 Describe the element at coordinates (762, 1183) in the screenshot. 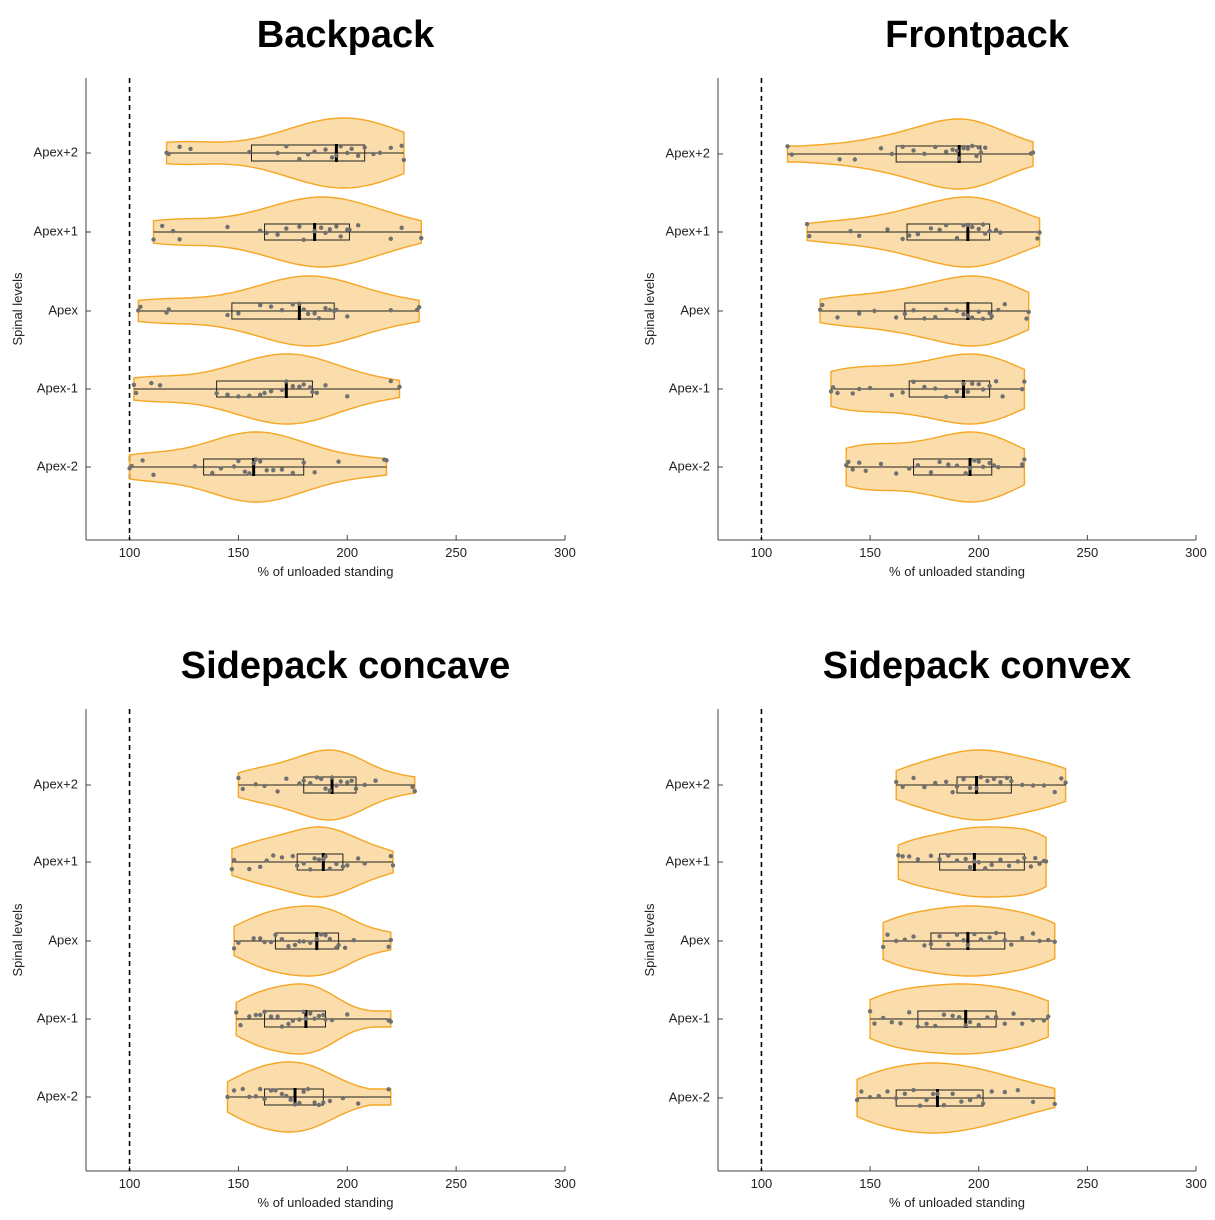

I see `x-tick-label: 100` at that location.